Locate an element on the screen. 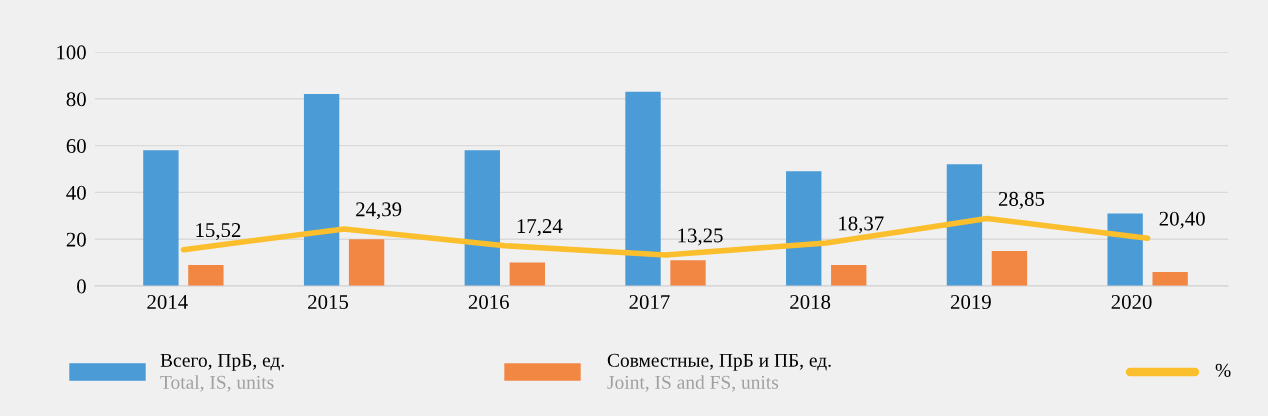 Image resolution: width=1268 pixels, height=416 pixels. legend-label: Совместные, ПрБ и ПБ, ед. Joint, IS and FS, units is located at coordinates (719, 372).